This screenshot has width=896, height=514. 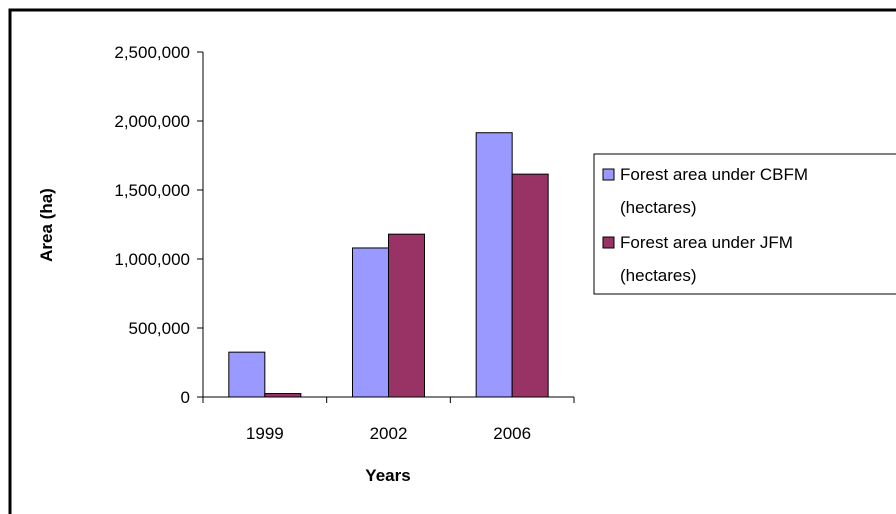 What do you see at coordinates (494, 265) in the screenshot?
I see `bar-cbfm-2006` at bounding box center [494, 265].